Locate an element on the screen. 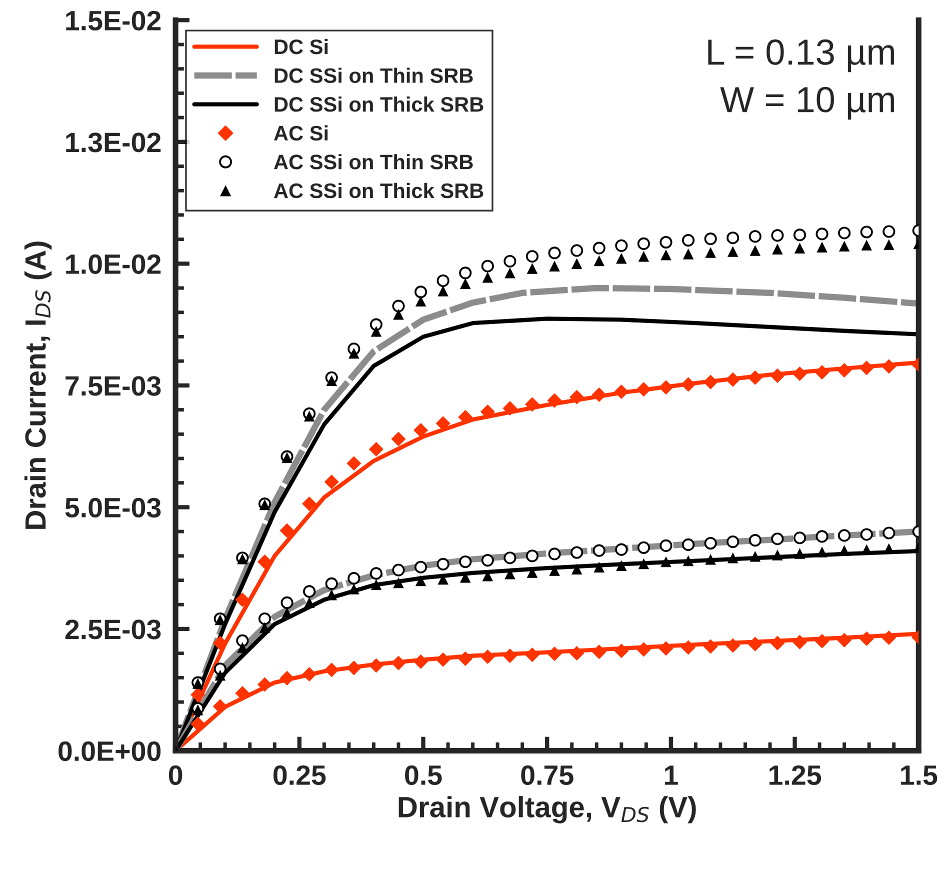 The image size is (949, 876). annotation: W = 10 µm is located at coordinates (807, 103).